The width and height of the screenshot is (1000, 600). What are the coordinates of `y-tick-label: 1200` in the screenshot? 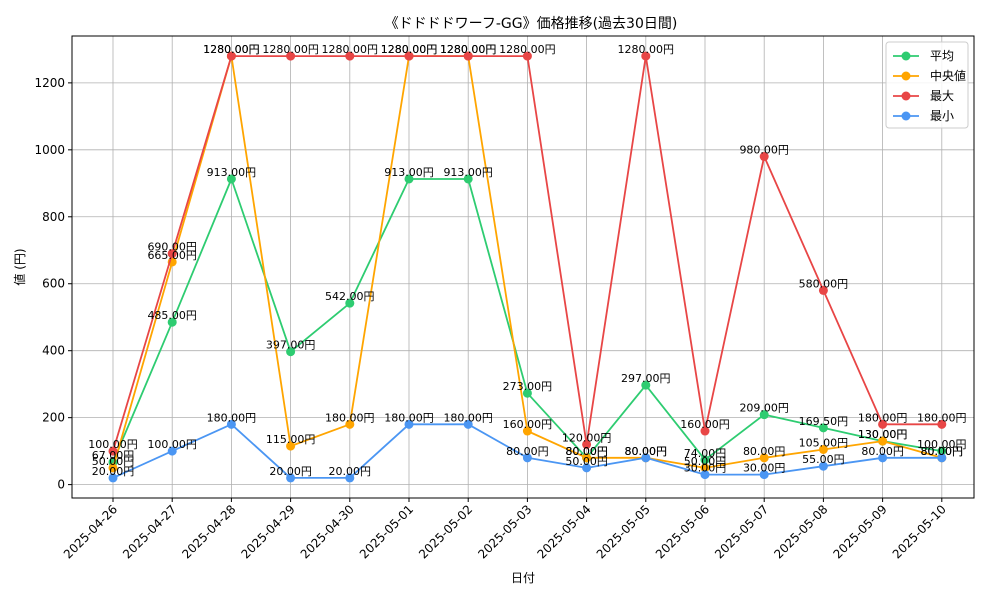 It's located at (49, 83).